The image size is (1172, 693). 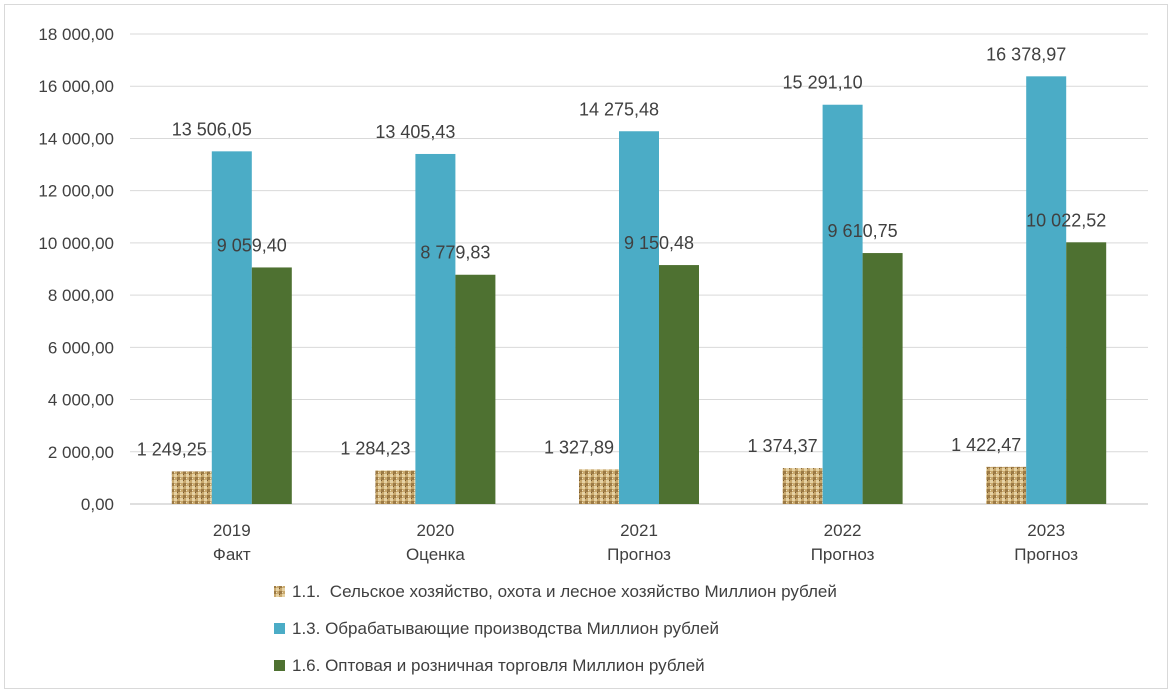 What do you see at coordinates (415, 132) in the screenshot?
I see `data-label: 13 405,43` at bounding box center [415, 132].